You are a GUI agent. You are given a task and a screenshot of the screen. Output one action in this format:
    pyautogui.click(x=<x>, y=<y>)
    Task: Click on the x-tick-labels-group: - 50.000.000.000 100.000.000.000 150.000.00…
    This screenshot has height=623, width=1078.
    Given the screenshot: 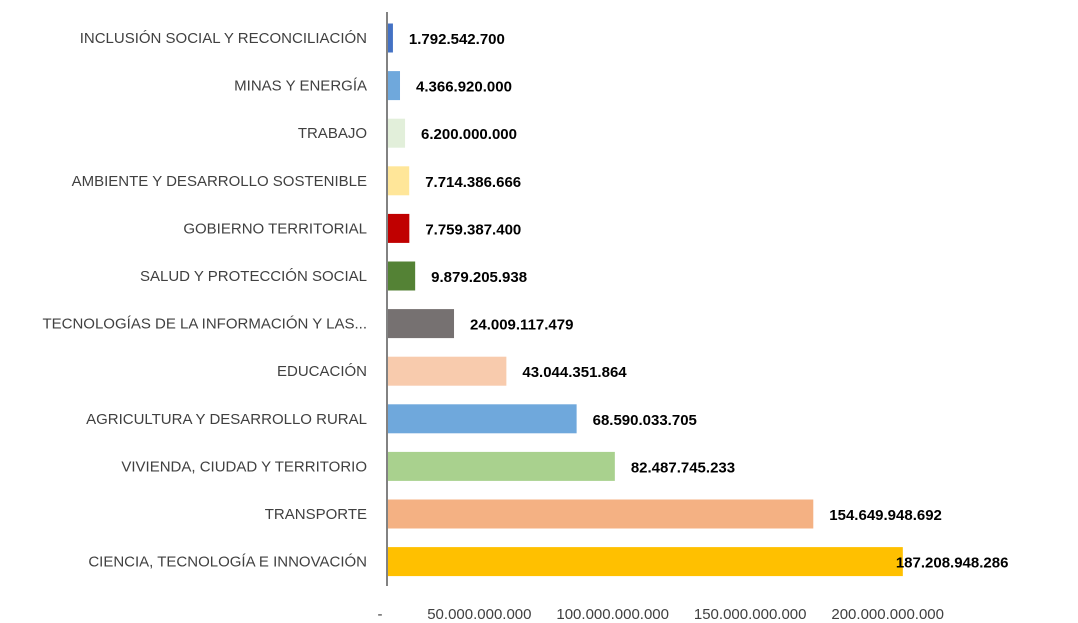 What is the action you would take?
    pyautogui.click(x=661, y=614)
    